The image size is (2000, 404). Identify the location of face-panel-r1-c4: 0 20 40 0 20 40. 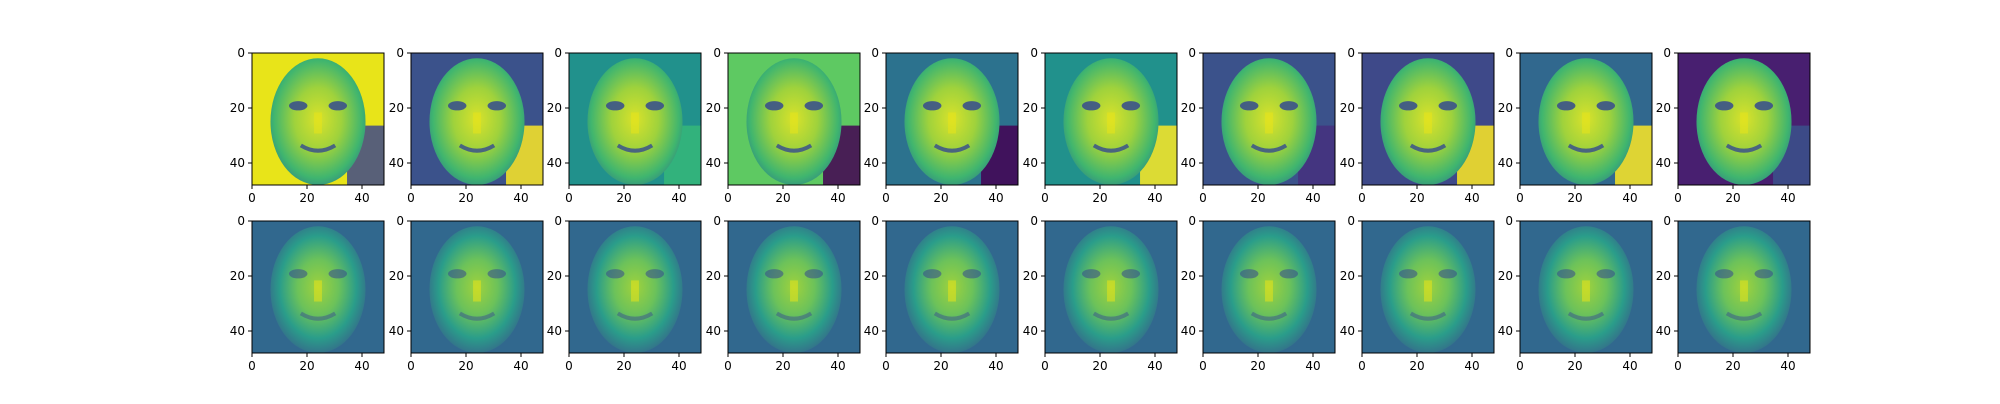
(783, 125).